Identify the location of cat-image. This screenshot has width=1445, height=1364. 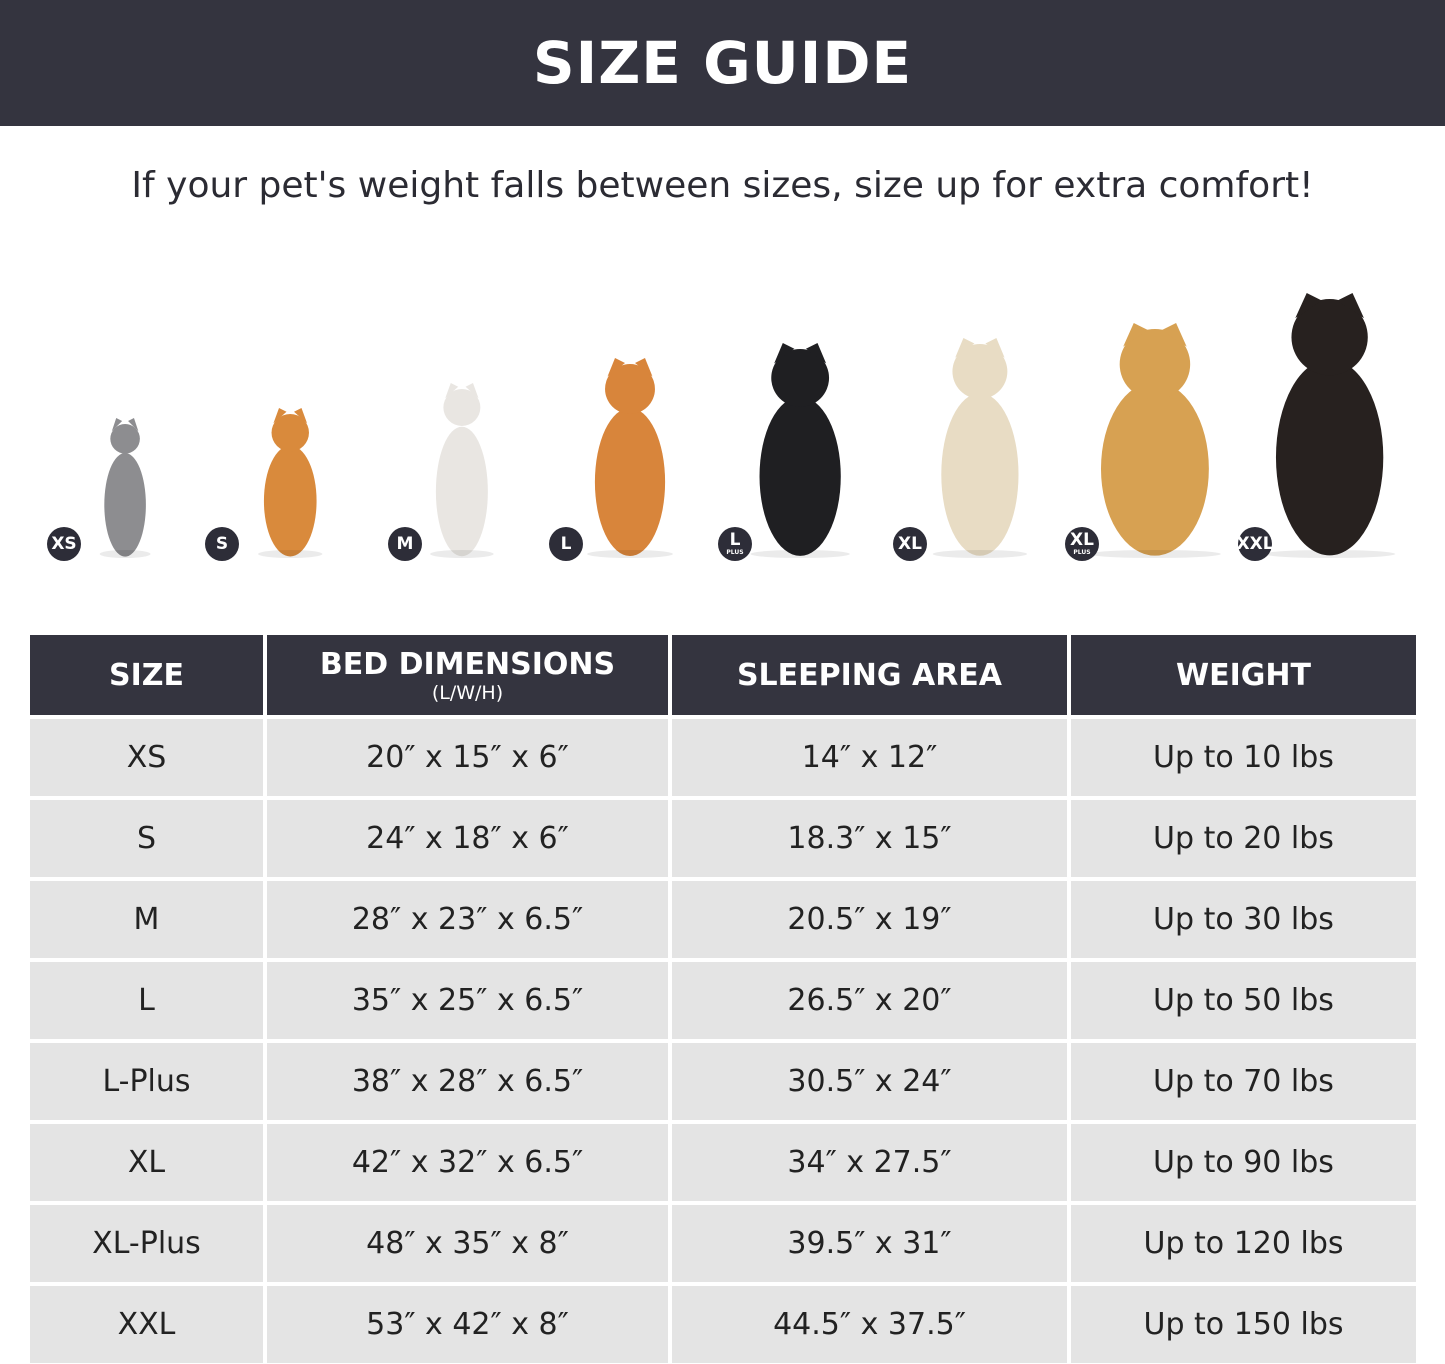
(125, 488).